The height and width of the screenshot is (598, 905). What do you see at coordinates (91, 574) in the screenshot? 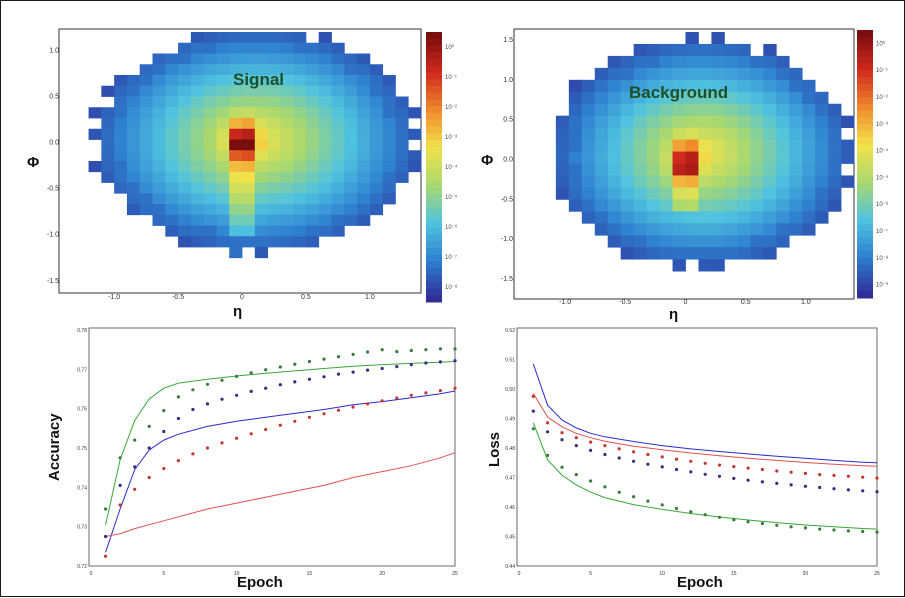
I see `x-tick-label: 0` at bounding box center [91, 574].